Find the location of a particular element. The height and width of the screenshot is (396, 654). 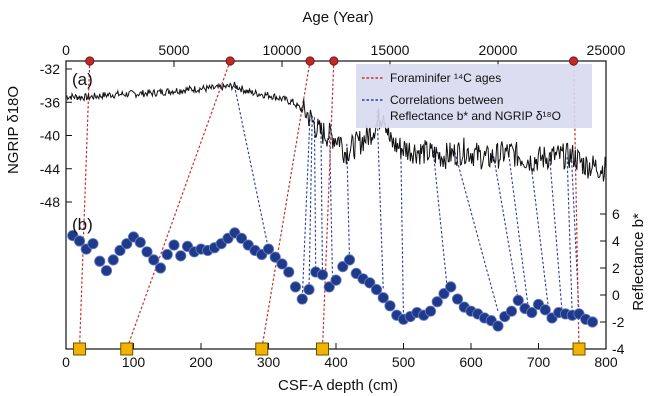

left-tick-label: -44 is located at coordinates (50, 169).